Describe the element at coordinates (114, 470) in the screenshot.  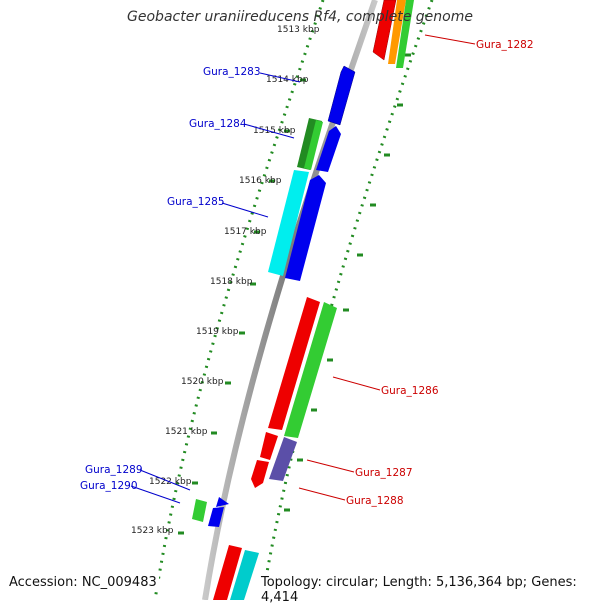
I see `gene-label-gura-1289: Gura_1289` at that location.